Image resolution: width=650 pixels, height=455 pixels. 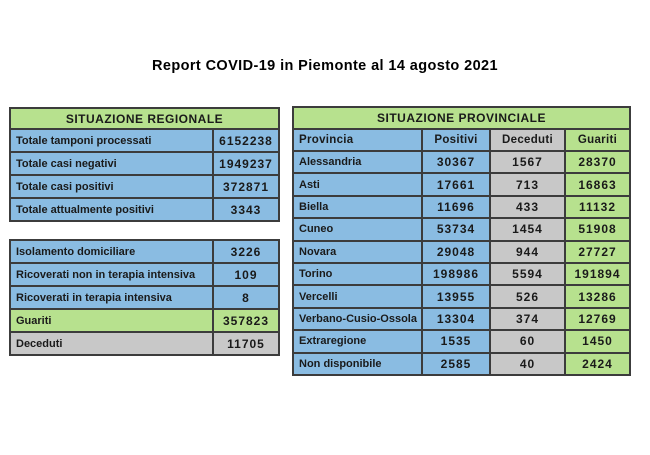 I want to click on table-row: Alessandria 30367 1567 28370, so click(x=462, y=162).